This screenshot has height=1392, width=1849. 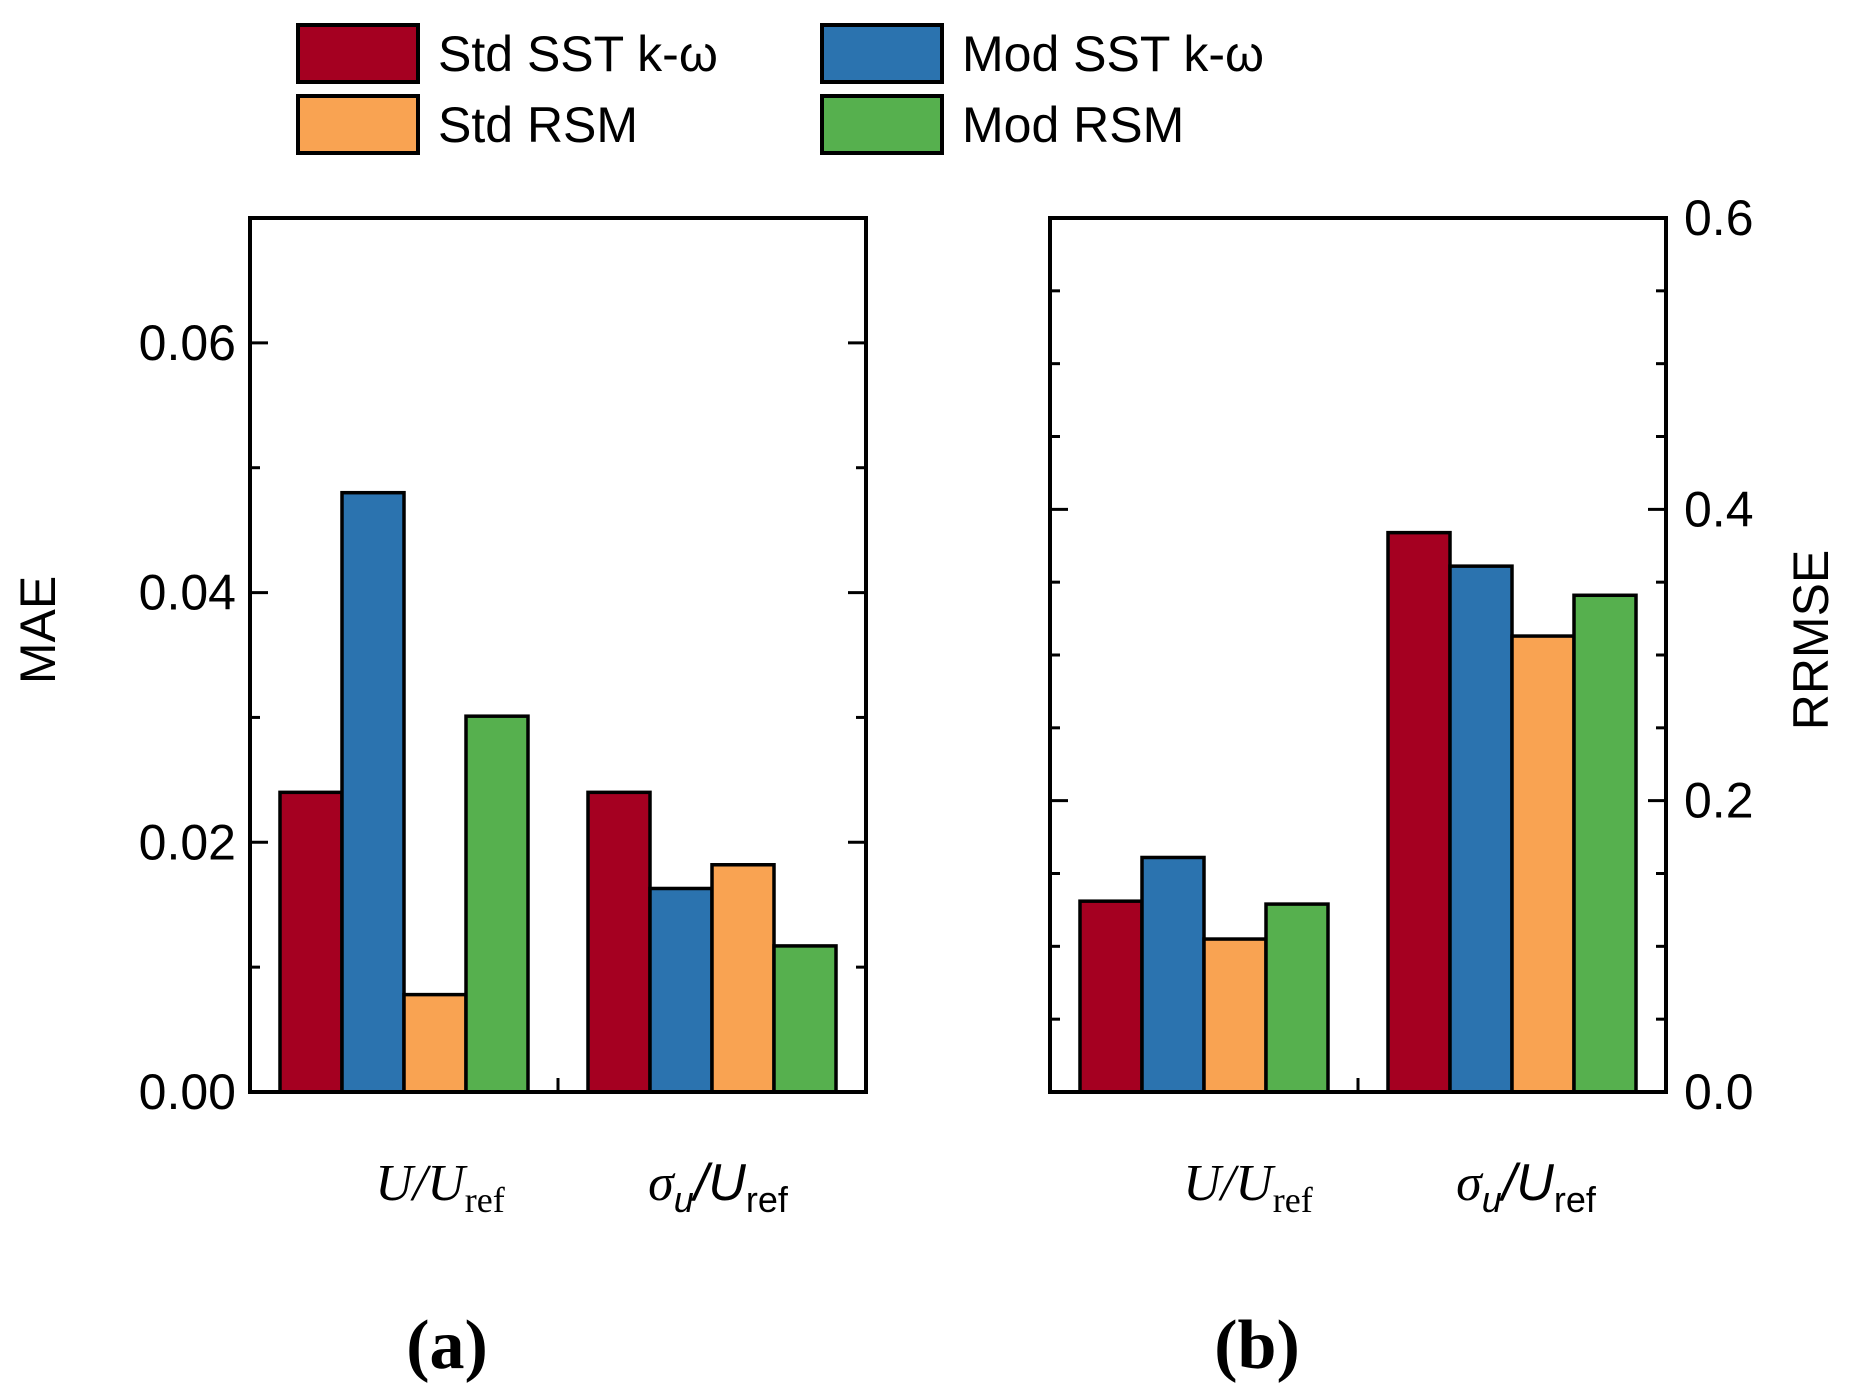 What do you see at coordinates (187, 593) in the screenshot?
I see `panel-a-tick-label-2: 0.04` at bounding box center [187, 593].